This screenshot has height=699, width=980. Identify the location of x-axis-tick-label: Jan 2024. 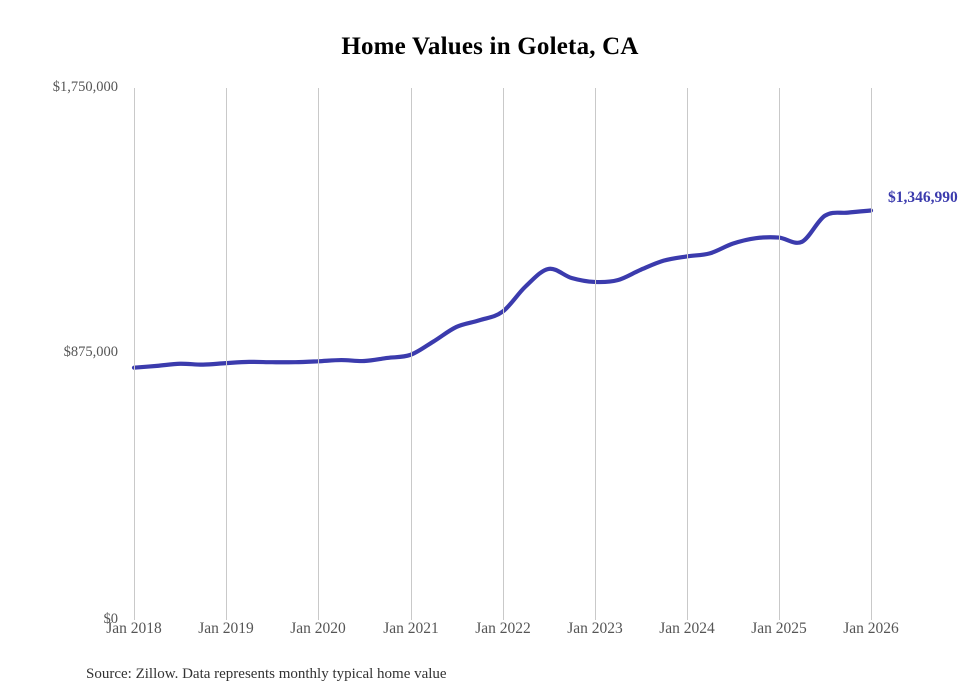
(687, 628).